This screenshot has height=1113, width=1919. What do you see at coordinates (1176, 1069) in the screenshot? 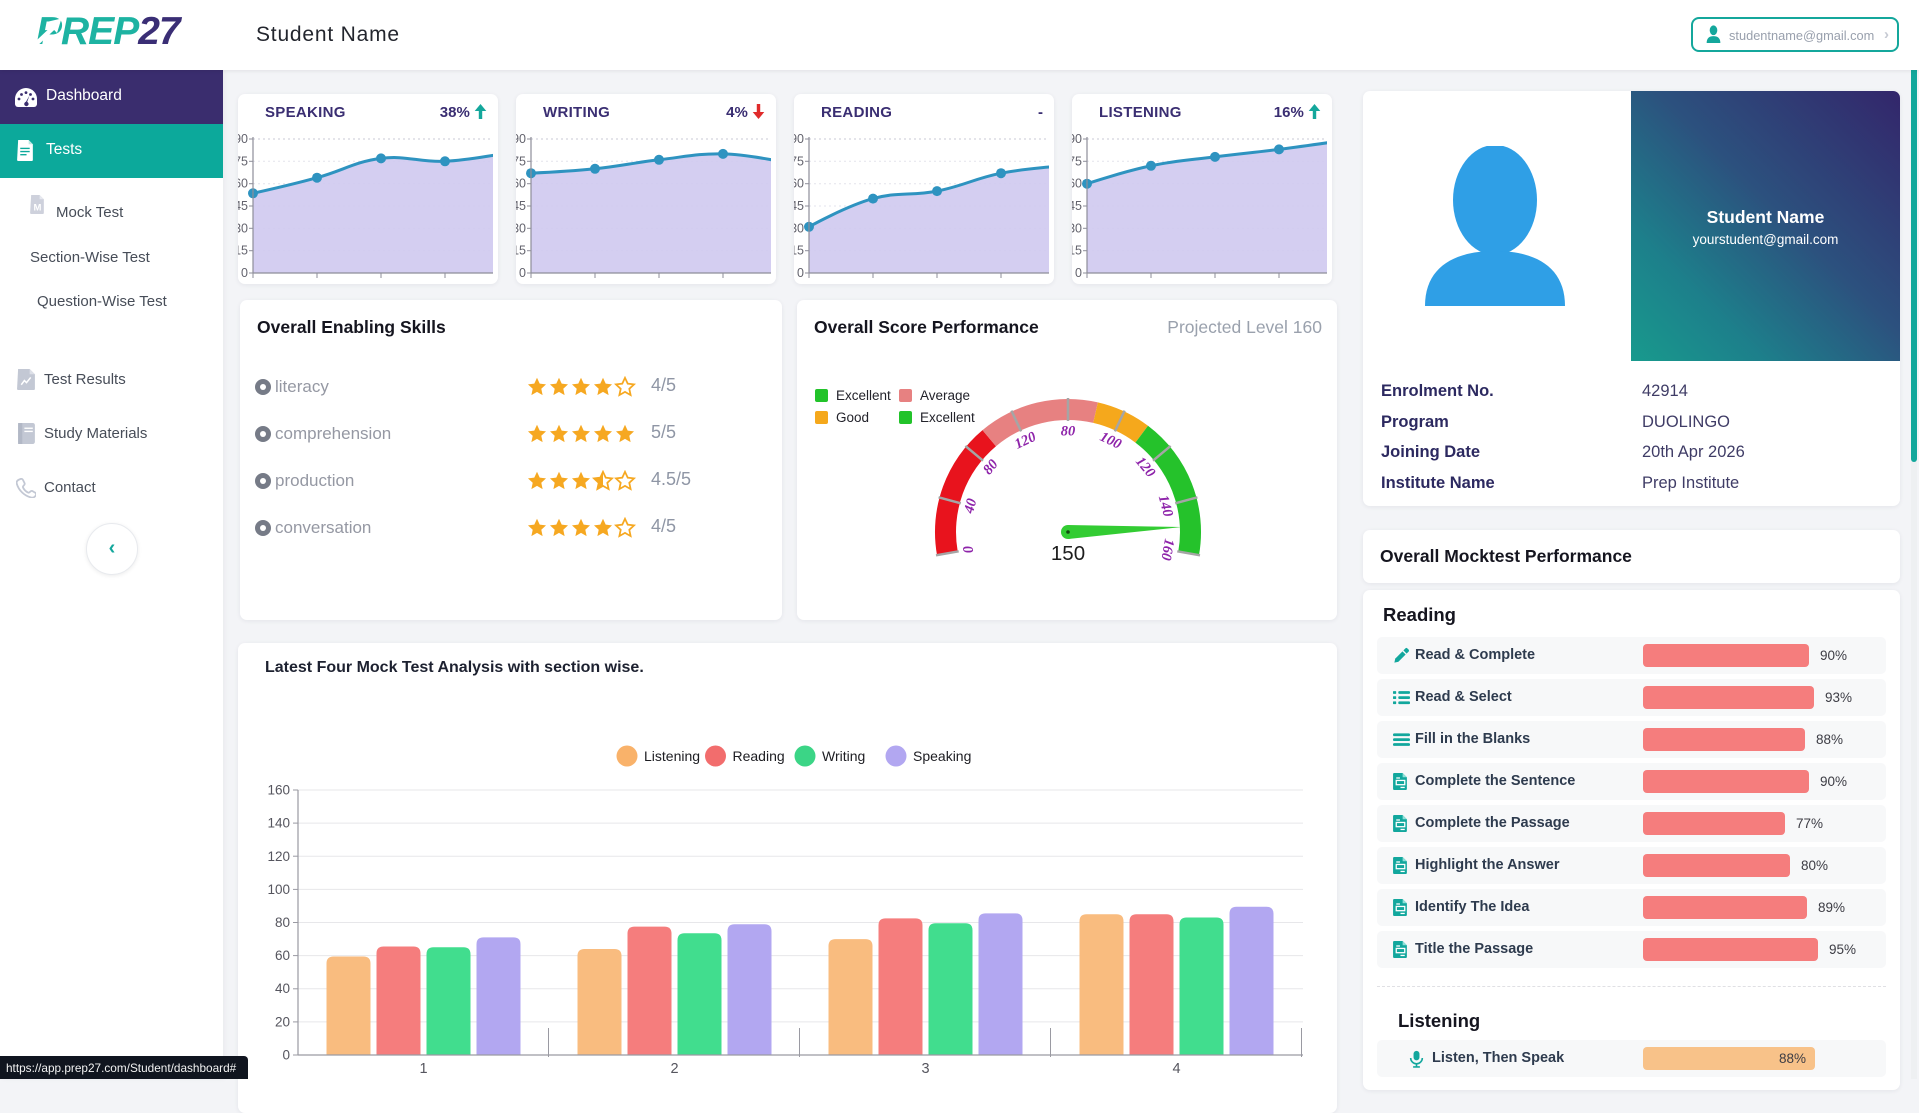
I see `svg-text: 4` at bounding box center [1176, 1069].